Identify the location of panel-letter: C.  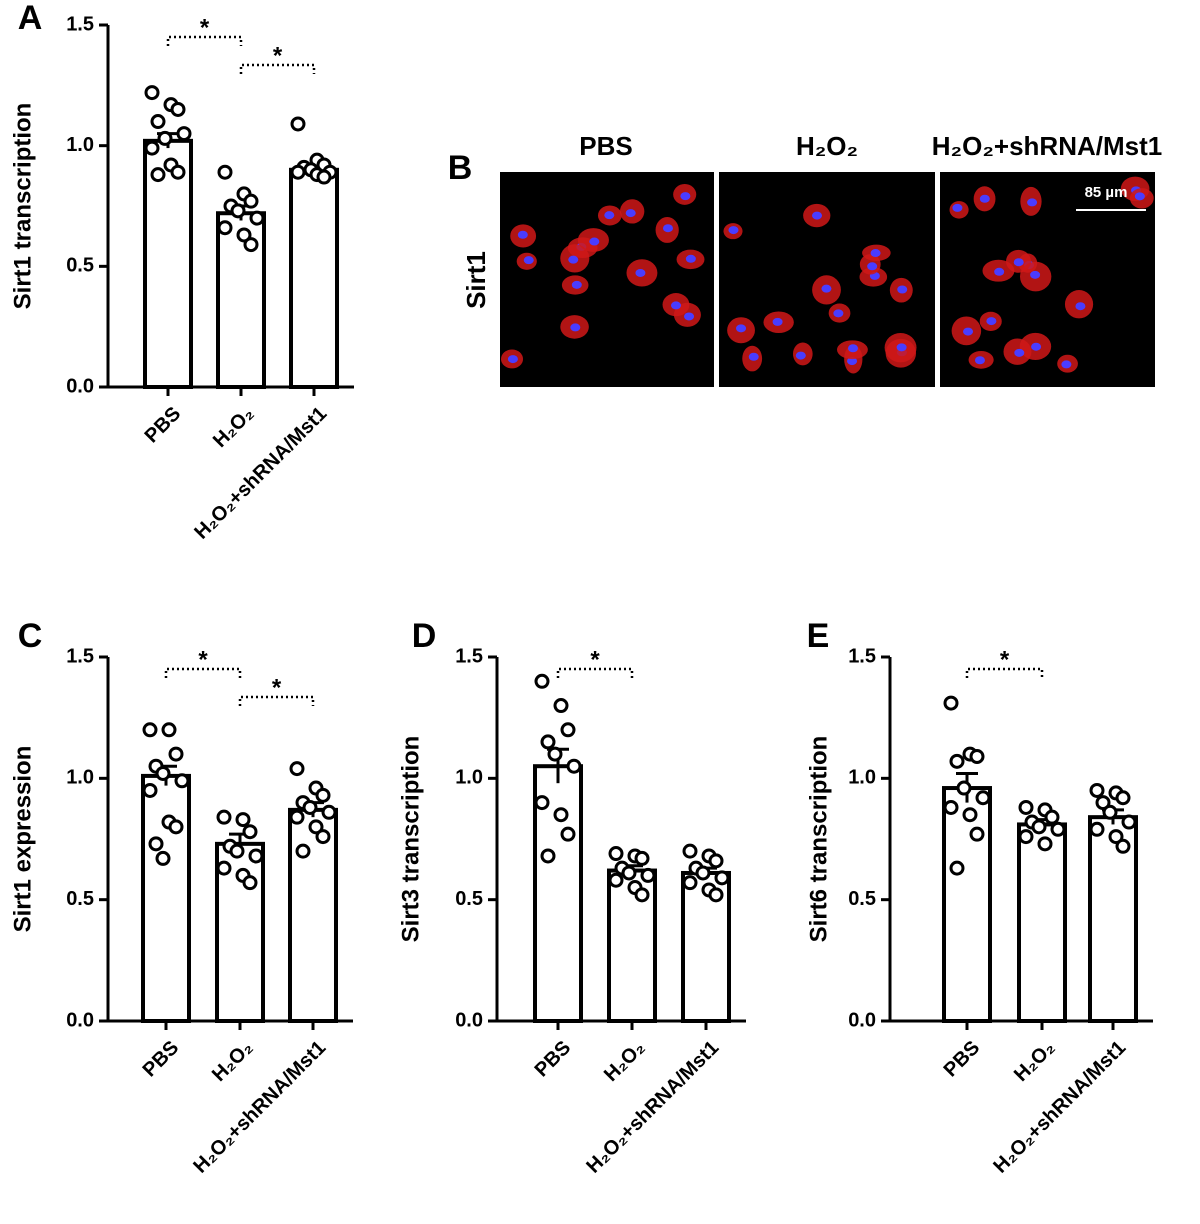
(30, 636).